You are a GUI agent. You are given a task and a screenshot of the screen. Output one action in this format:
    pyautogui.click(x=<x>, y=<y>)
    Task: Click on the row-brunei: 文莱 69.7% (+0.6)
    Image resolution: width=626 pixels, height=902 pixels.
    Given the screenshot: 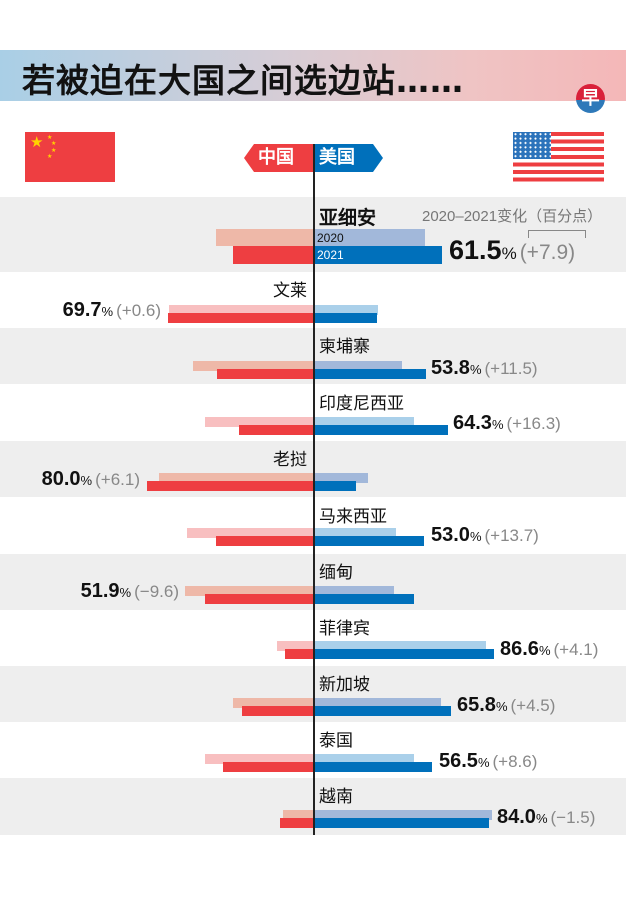 What is the action you would take?
    pyautogui.click(x=313, y=300)
    